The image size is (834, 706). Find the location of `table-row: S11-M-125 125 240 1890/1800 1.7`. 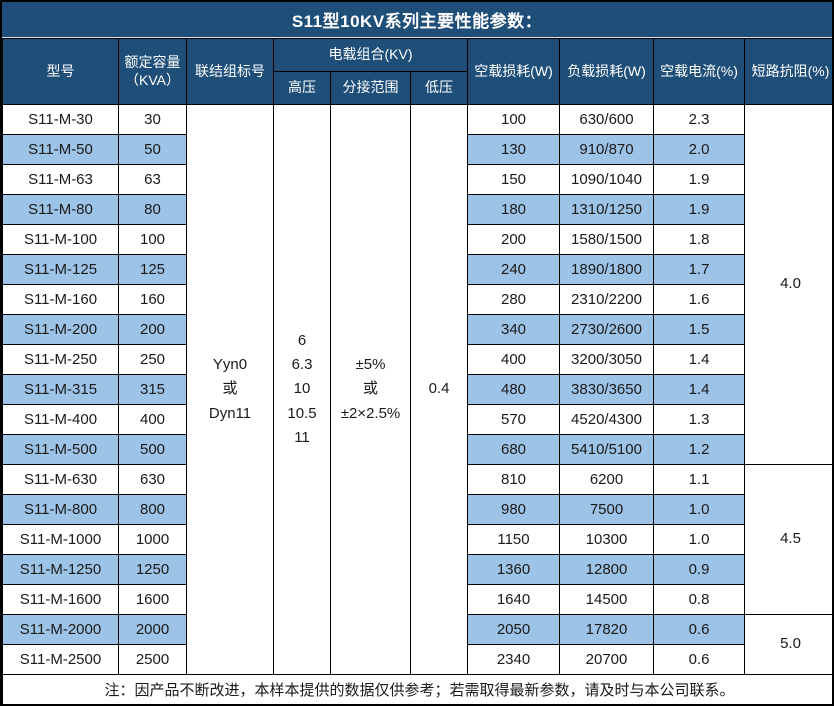

table-row: S11-M-125 125 240 1890/1800 1.7 is located at coordinates (417, 269).